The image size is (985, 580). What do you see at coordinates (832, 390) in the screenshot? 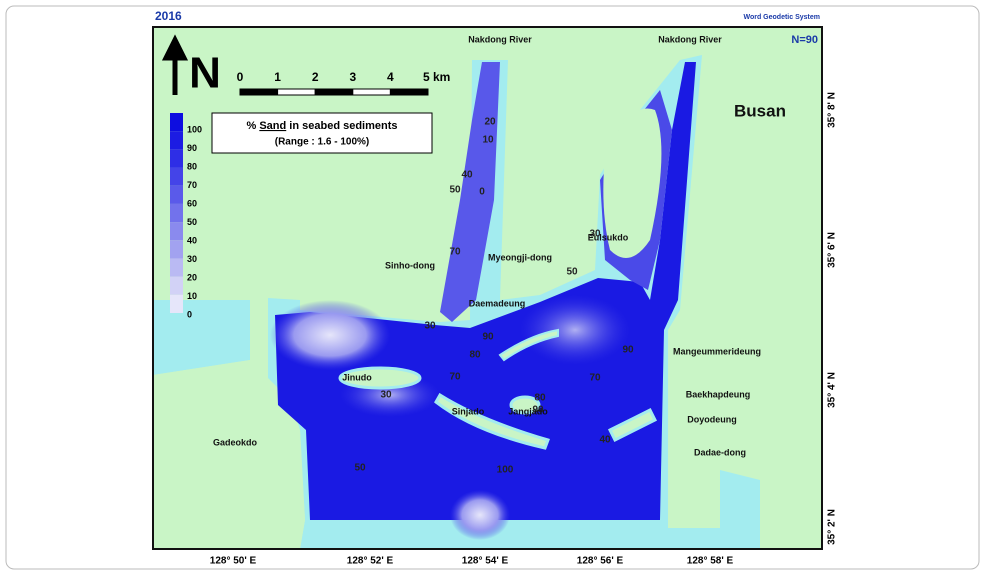
I see `latitude-label: 35° 4' N` at bounding box center [832, 390].